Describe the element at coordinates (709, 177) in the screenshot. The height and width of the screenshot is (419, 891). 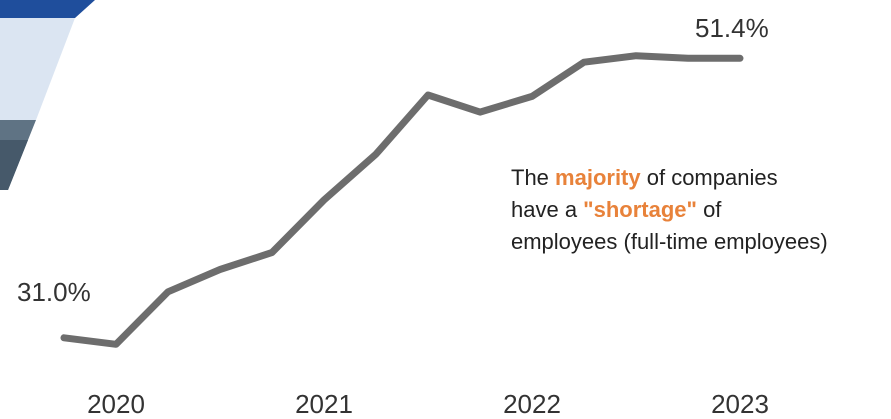
I see `annotation-text-part: of companies` at that location.